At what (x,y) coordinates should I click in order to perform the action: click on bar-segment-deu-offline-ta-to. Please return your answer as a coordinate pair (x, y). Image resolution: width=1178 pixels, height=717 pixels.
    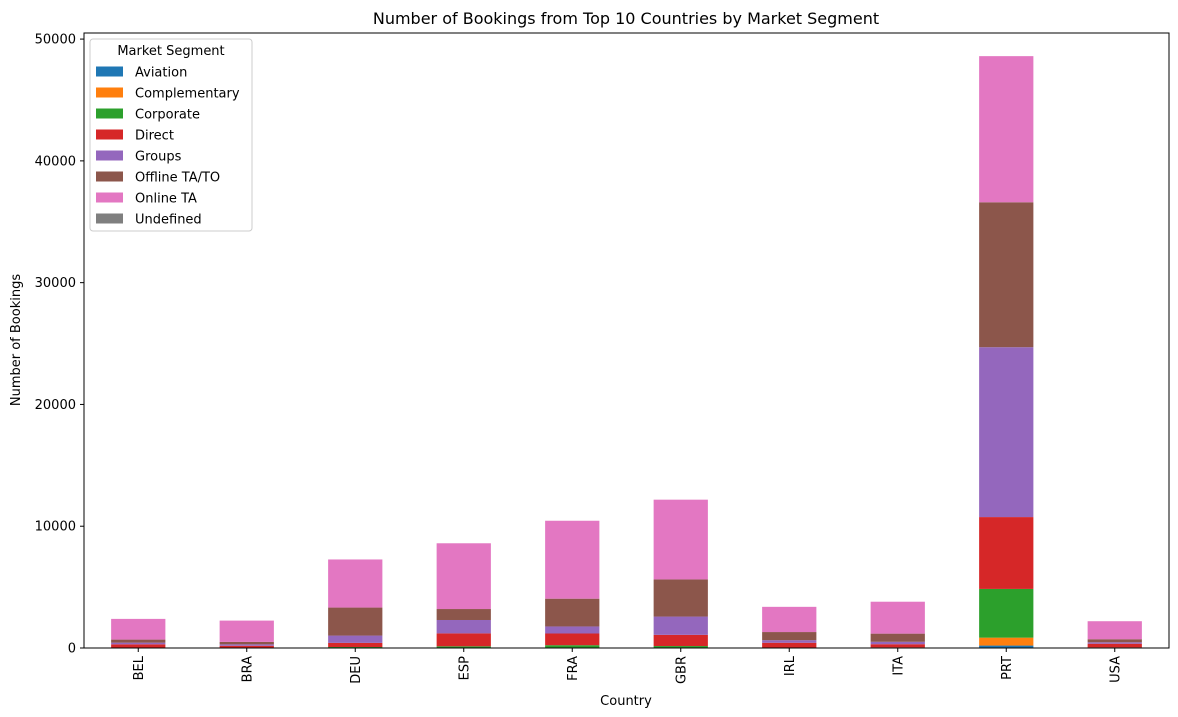
    Looking at the image, I should click on (355, 621).